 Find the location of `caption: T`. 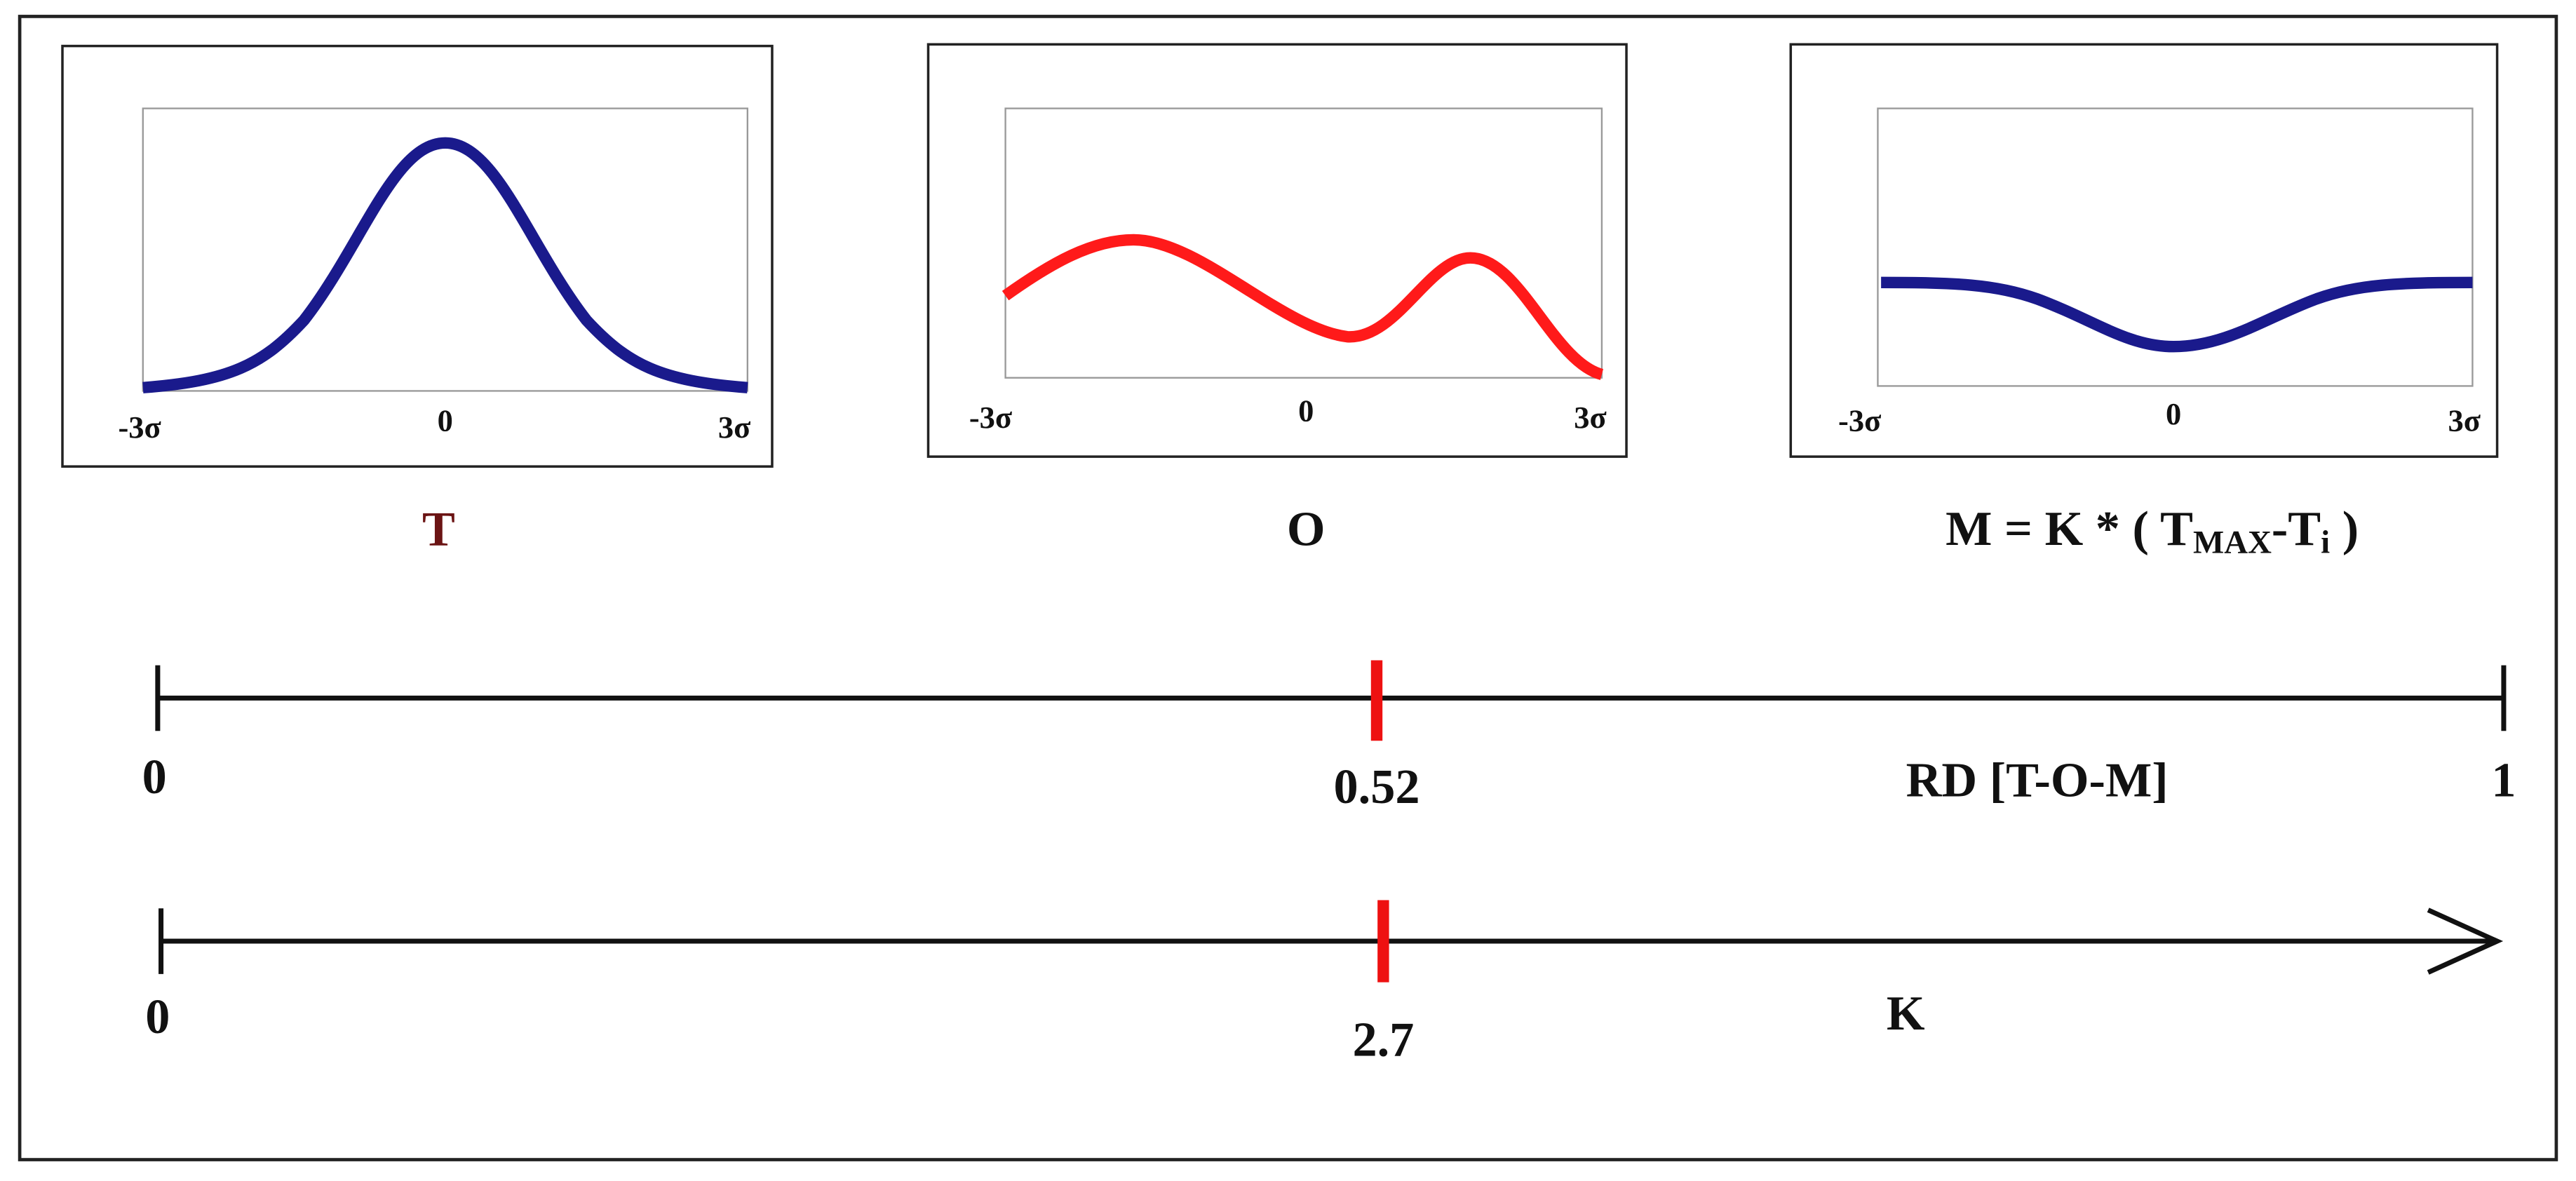

caption: T is located at coordinates (438, 528).